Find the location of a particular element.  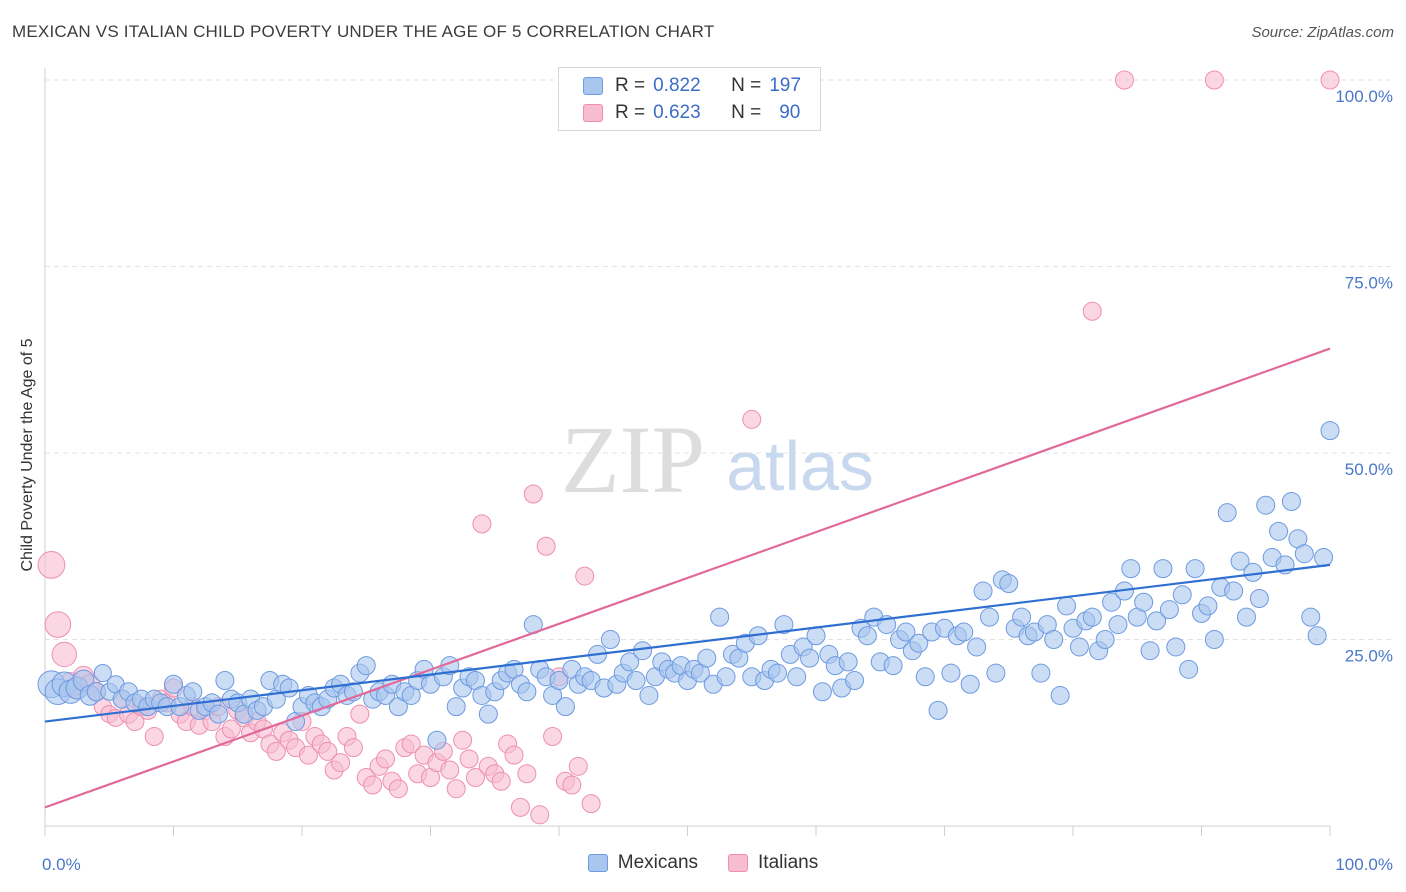

x-tick-label: 0.0% is located at coordinates (61, 864).